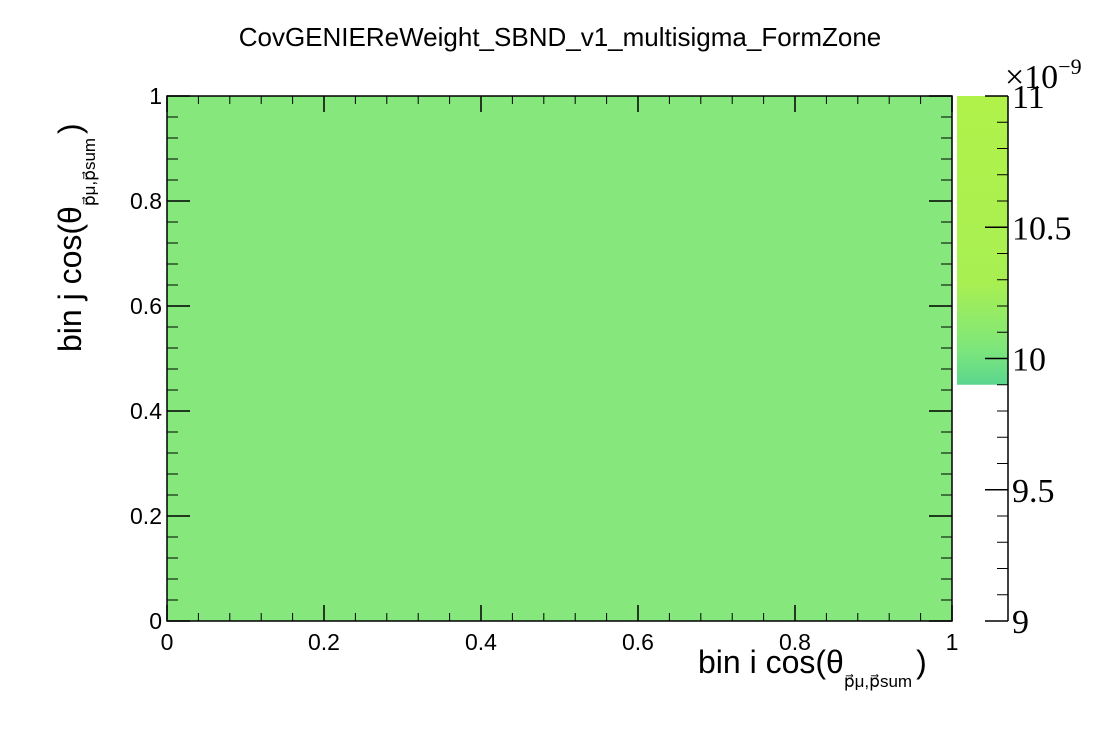 This screenshot has width=1120, height=740. Describe the element at coordinates (146, 516) in the screenshot. I see `y-tick-label: 0.2` at that location.